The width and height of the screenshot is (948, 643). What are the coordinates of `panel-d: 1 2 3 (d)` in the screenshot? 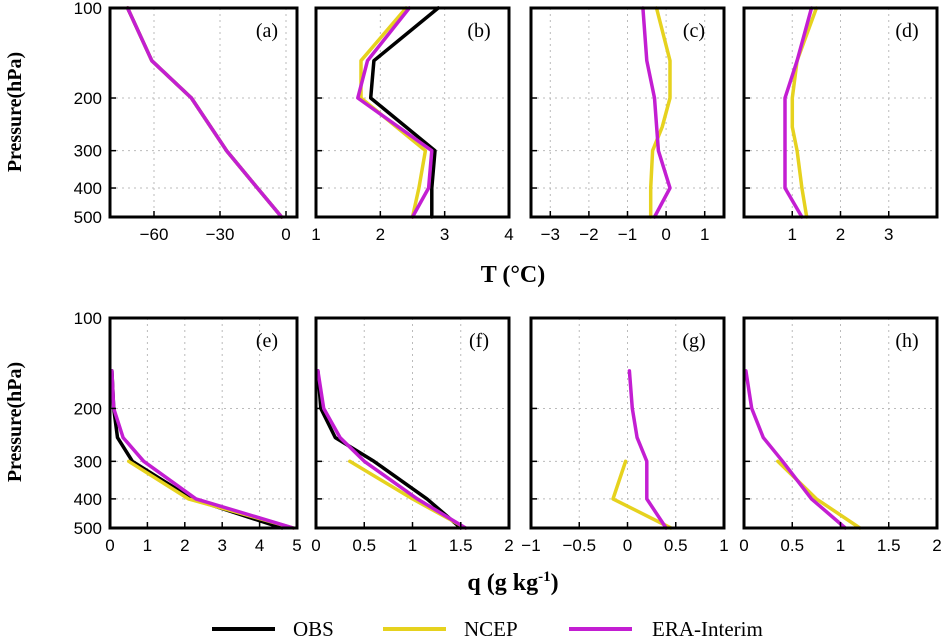 It's located at (840, 125).